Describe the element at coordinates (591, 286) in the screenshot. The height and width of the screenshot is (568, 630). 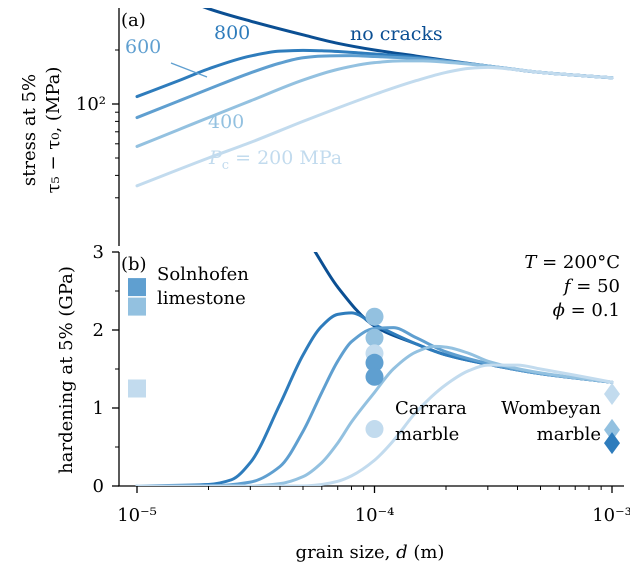
I see `param-f: f = 50` at that location.